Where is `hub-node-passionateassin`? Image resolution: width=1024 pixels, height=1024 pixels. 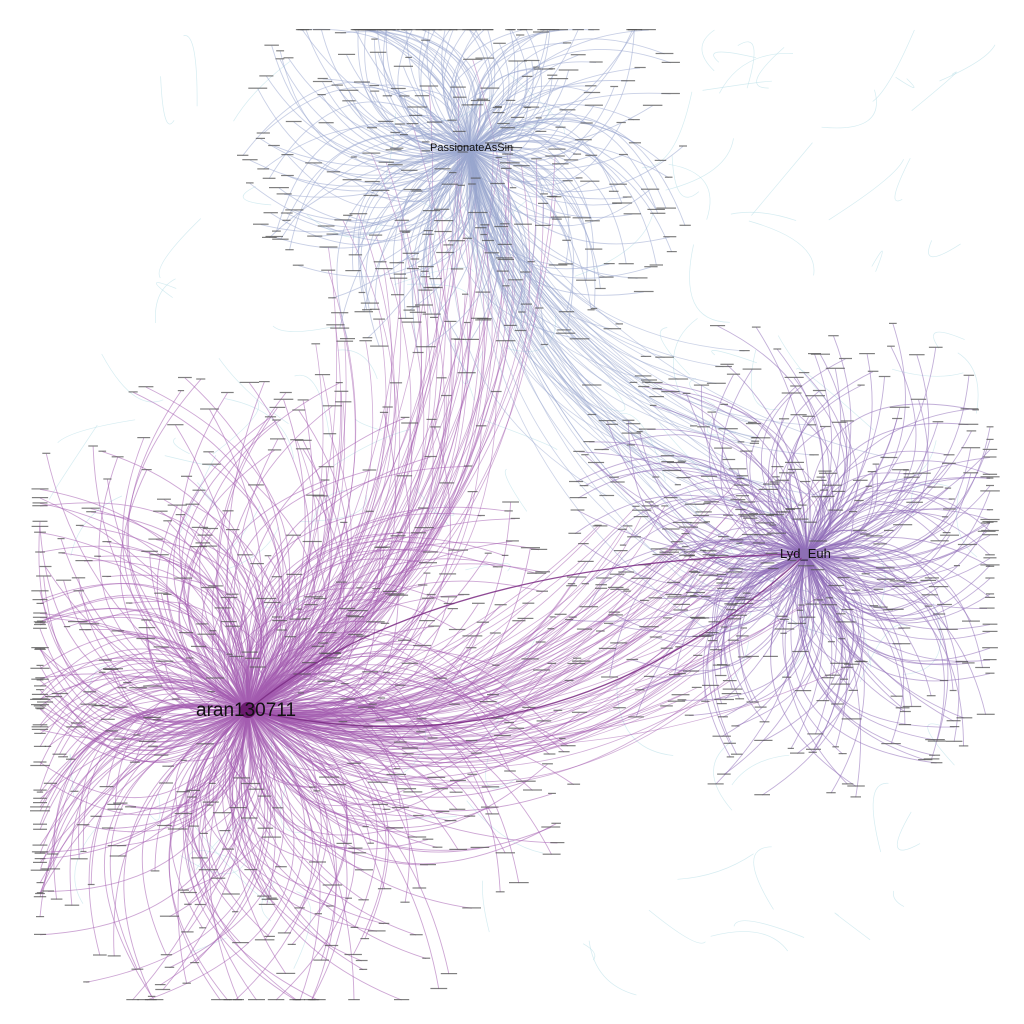
hub-node-passionateassin is located at coordinates (470, 150).